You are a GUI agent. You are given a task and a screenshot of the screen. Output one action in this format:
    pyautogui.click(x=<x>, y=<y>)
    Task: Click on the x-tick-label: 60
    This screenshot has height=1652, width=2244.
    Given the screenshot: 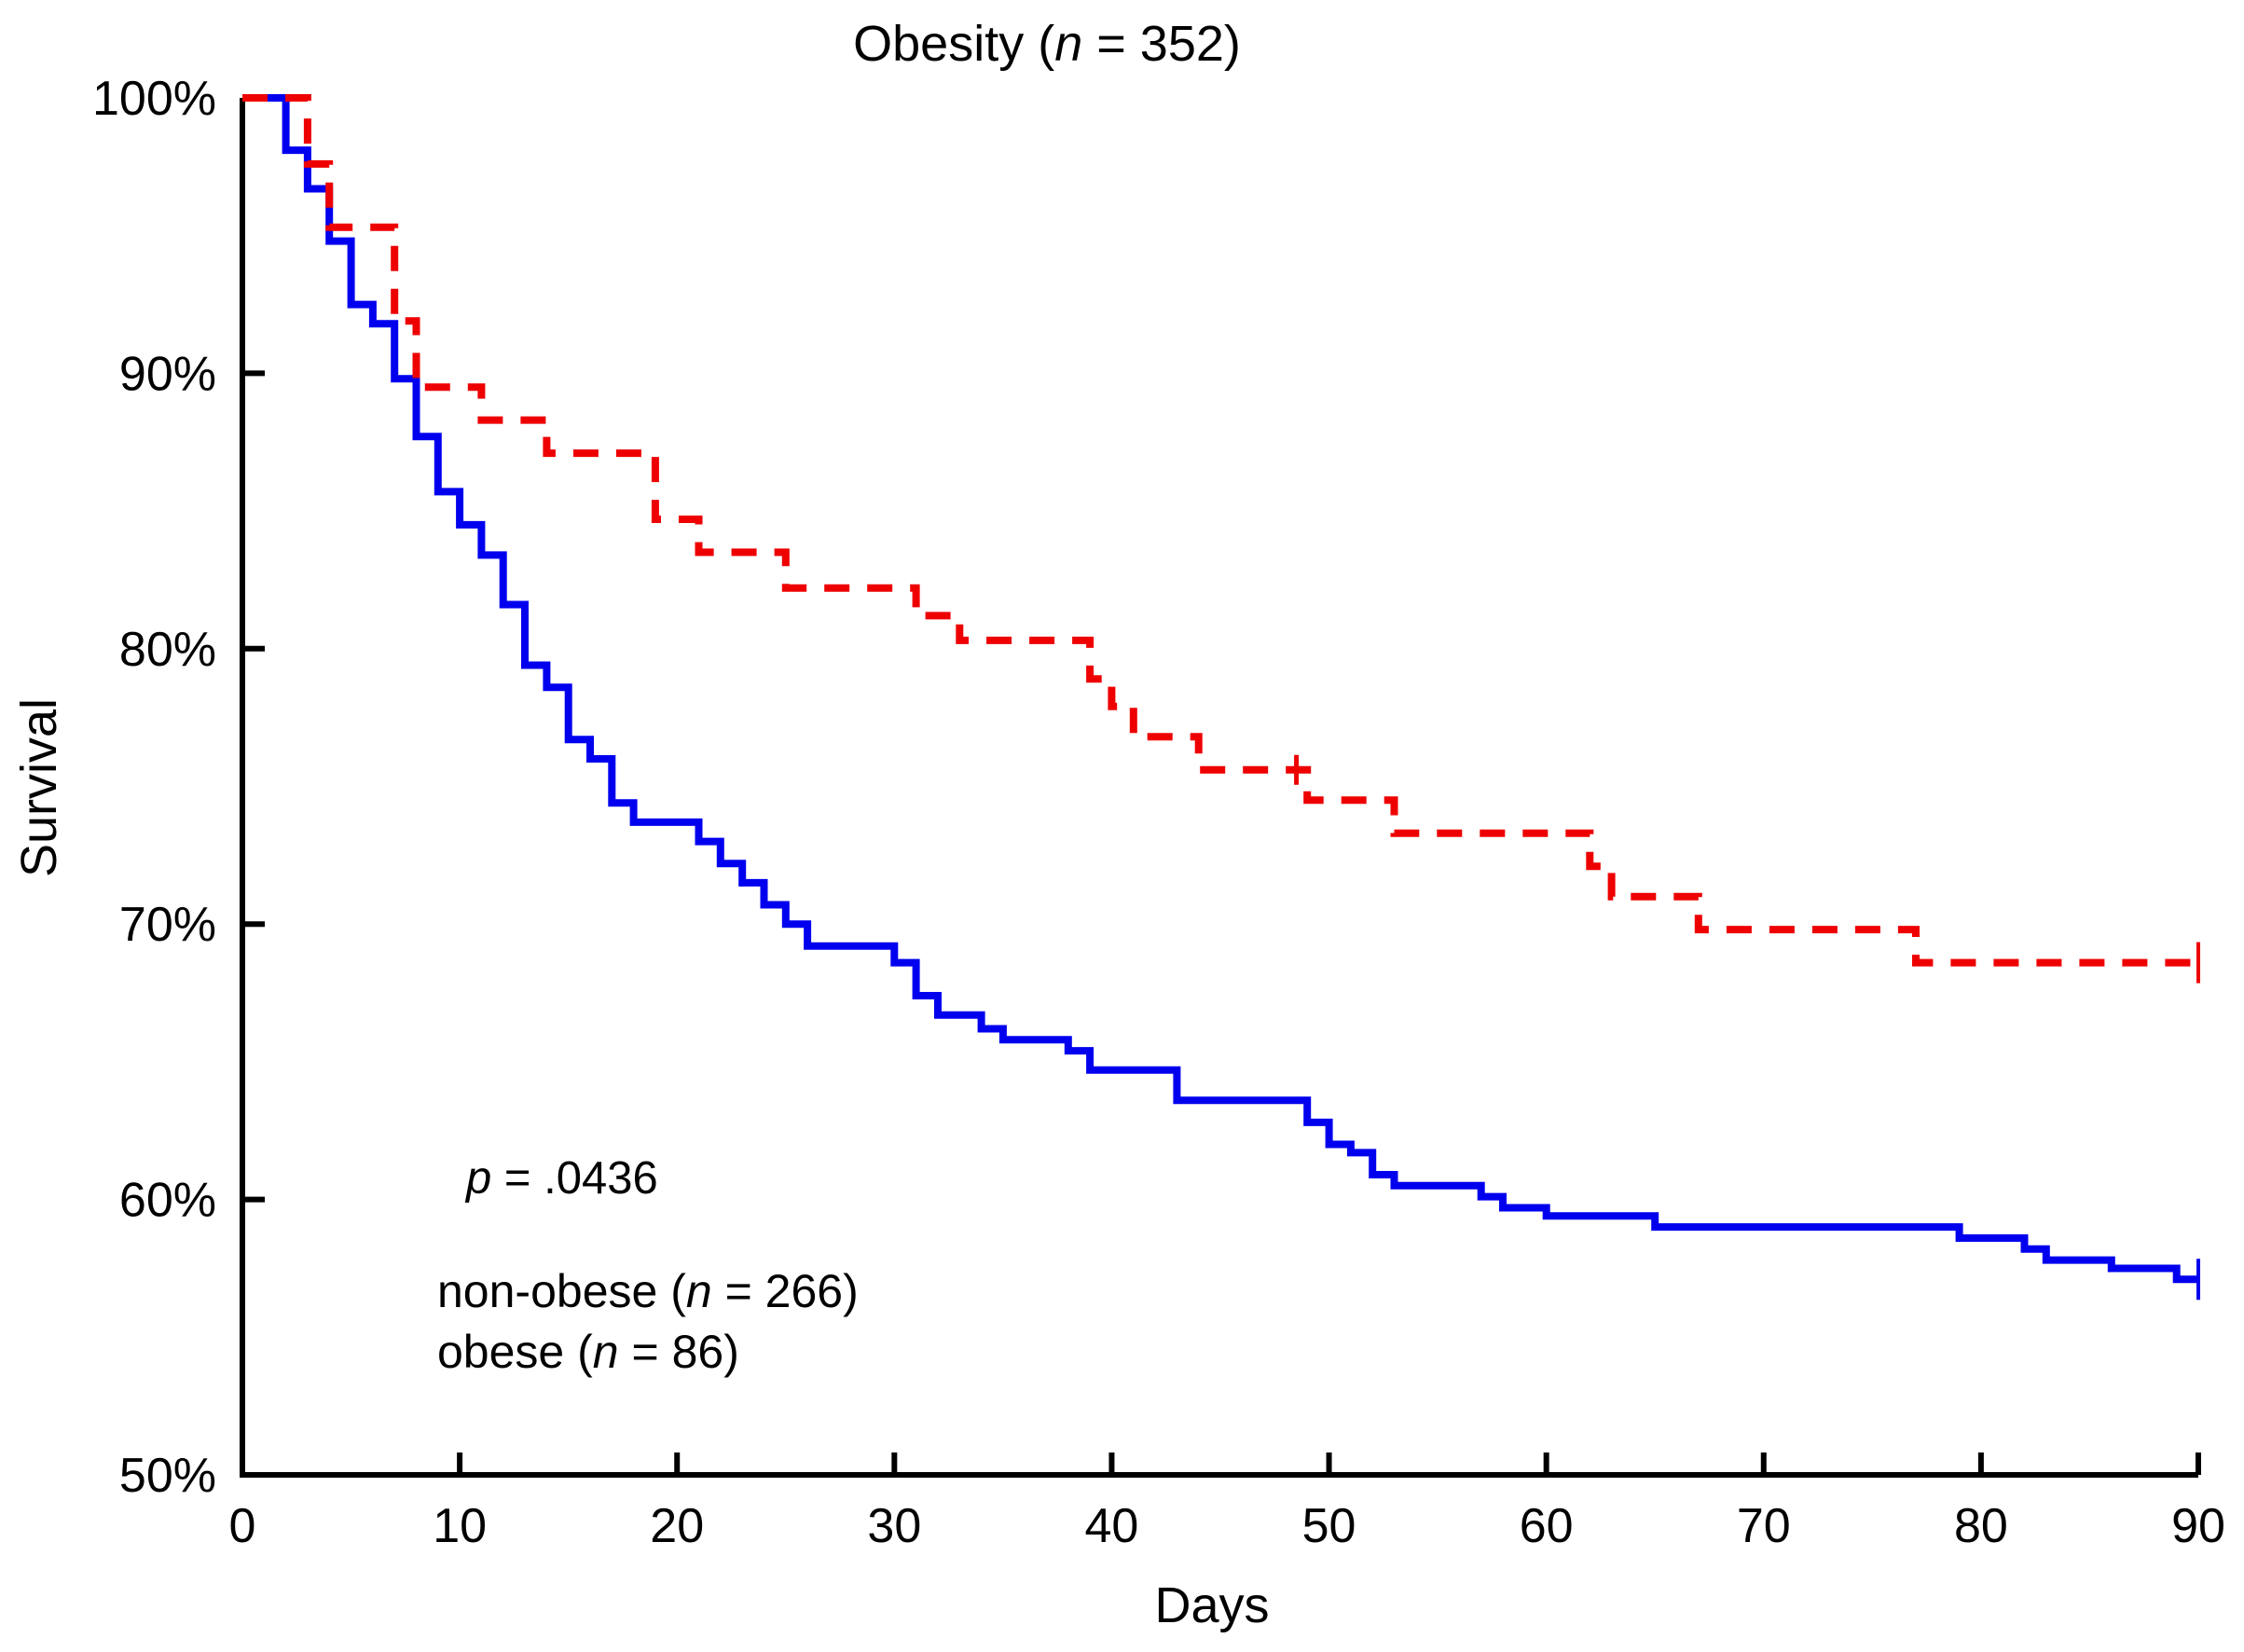 What is the action you would take?
    pyautogui.click(x=1547, y=1526)
    